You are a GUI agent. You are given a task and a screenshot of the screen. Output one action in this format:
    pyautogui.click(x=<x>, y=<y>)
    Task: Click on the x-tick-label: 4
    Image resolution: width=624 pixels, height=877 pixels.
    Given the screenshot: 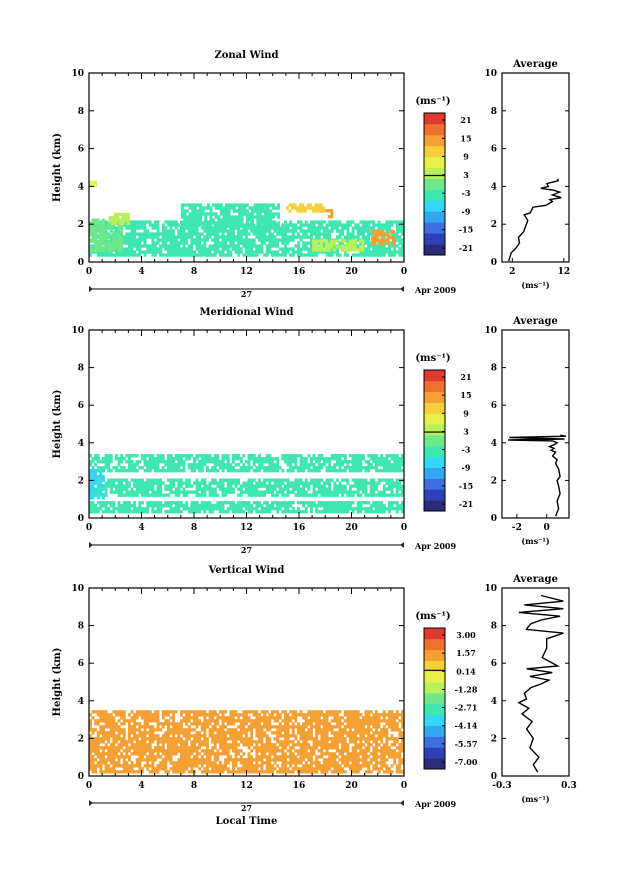 What is the action you would take?
    pyautogui.click(x=141, y=272)
    